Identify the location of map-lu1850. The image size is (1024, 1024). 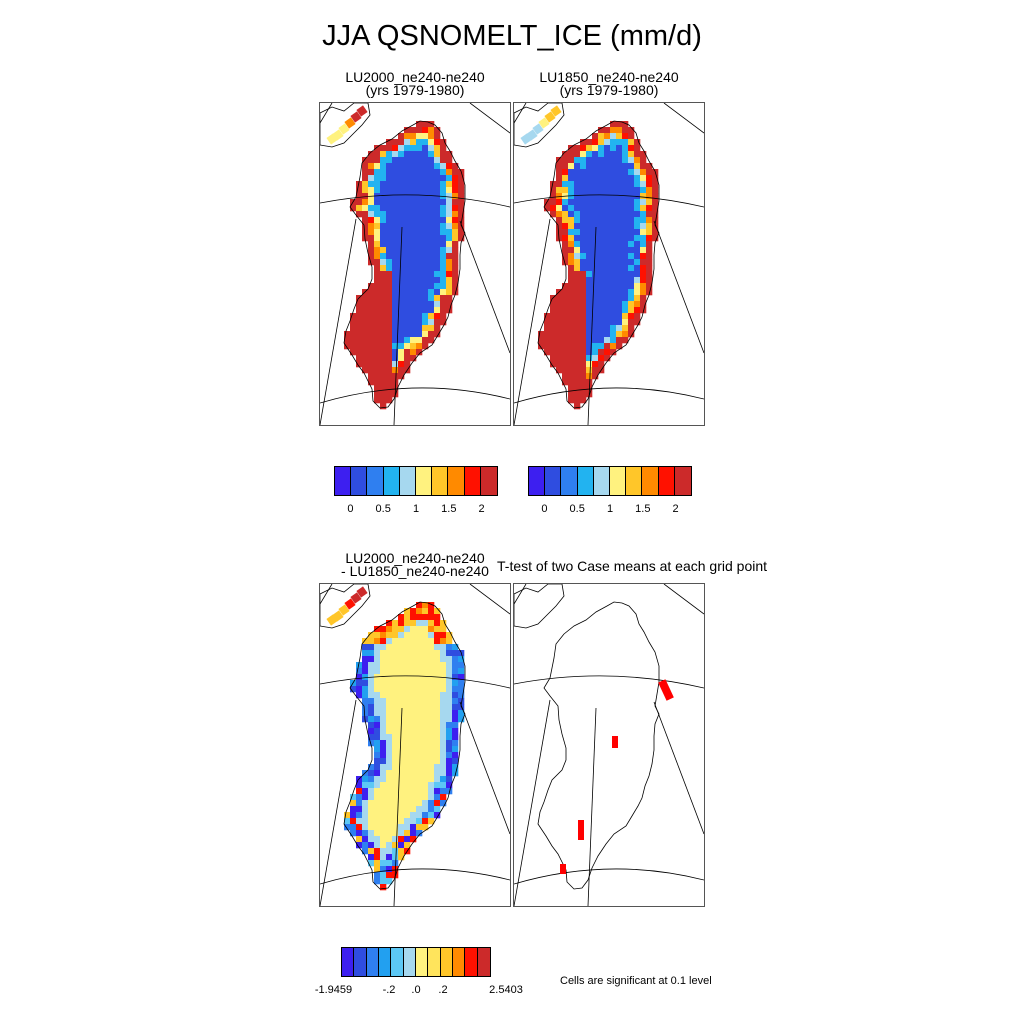
(609, 264).